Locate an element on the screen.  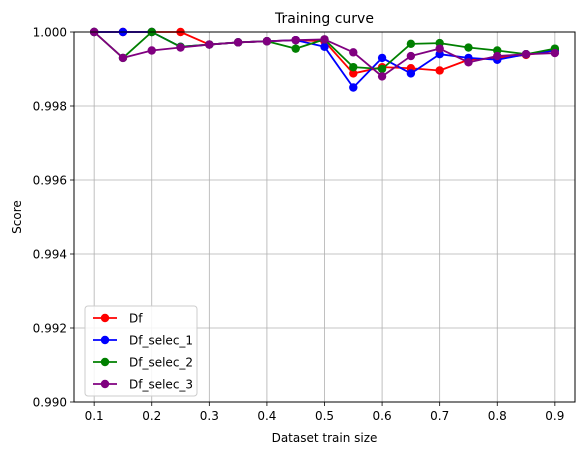
y-tick-label: 0.992 is located at coordinates (50, 329).